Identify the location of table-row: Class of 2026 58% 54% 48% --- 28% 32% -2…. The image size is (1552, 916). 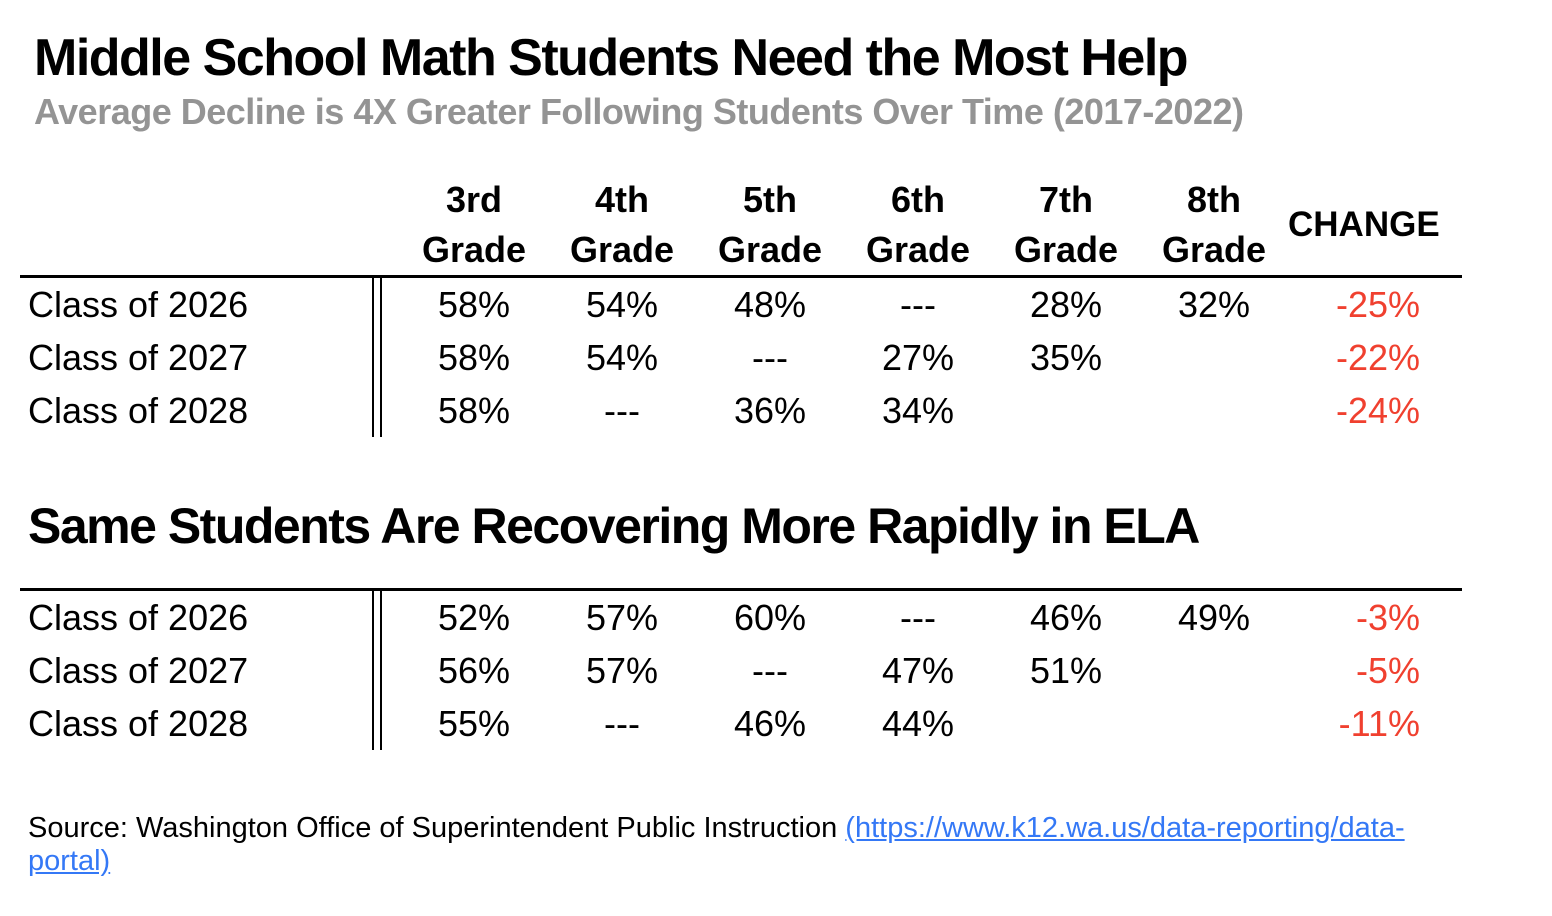
(741, 304).